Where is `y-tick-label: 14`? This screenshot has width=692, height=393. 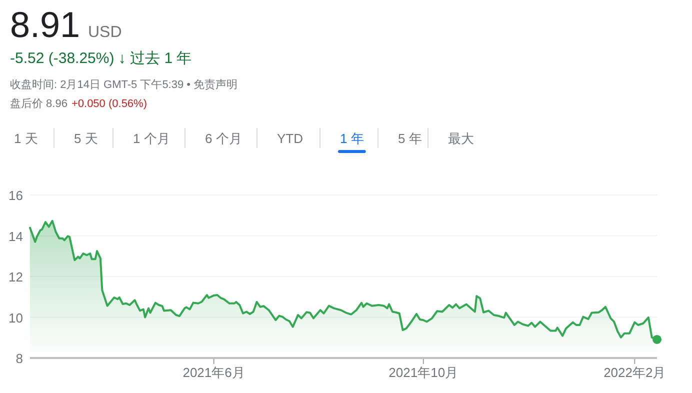
y-tick-label: 14 is located at coordinates (15, 236).